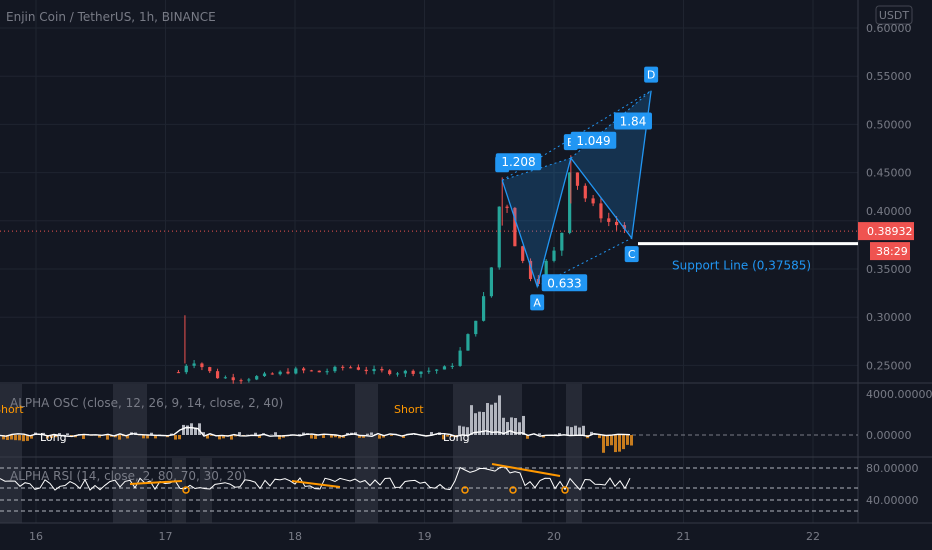  I want to click on symbol-title: Enjin Coin / TetherUS, 1h, BINANCE, so click(111, 17).